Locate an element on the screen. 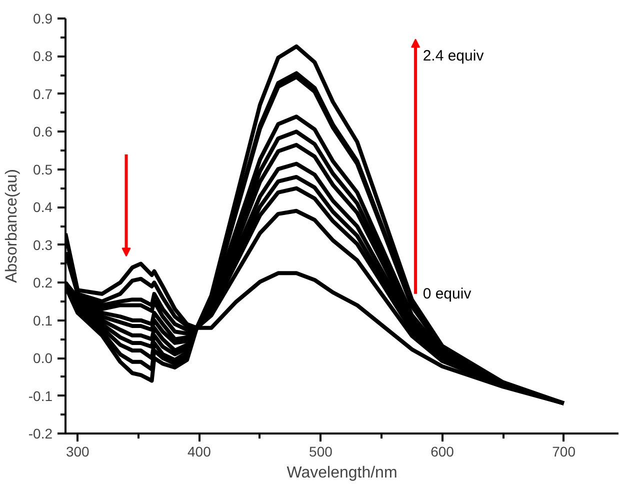 This screenshot has width=620, height=484. x-tick-label: 500 is located at coordinates (321, 452).